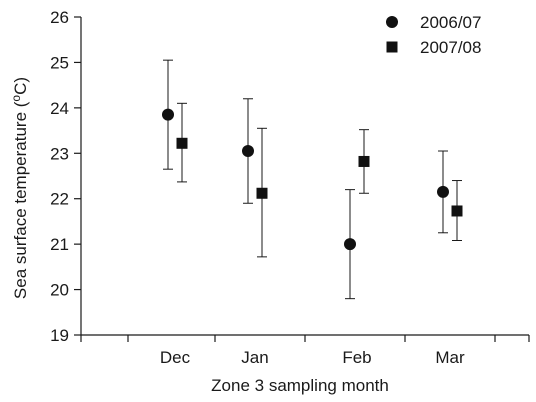  What do you see at coordinates (450, 357) in the screenshot?
I see `x-tick-label: Mar` at bounding box center [450, 357].